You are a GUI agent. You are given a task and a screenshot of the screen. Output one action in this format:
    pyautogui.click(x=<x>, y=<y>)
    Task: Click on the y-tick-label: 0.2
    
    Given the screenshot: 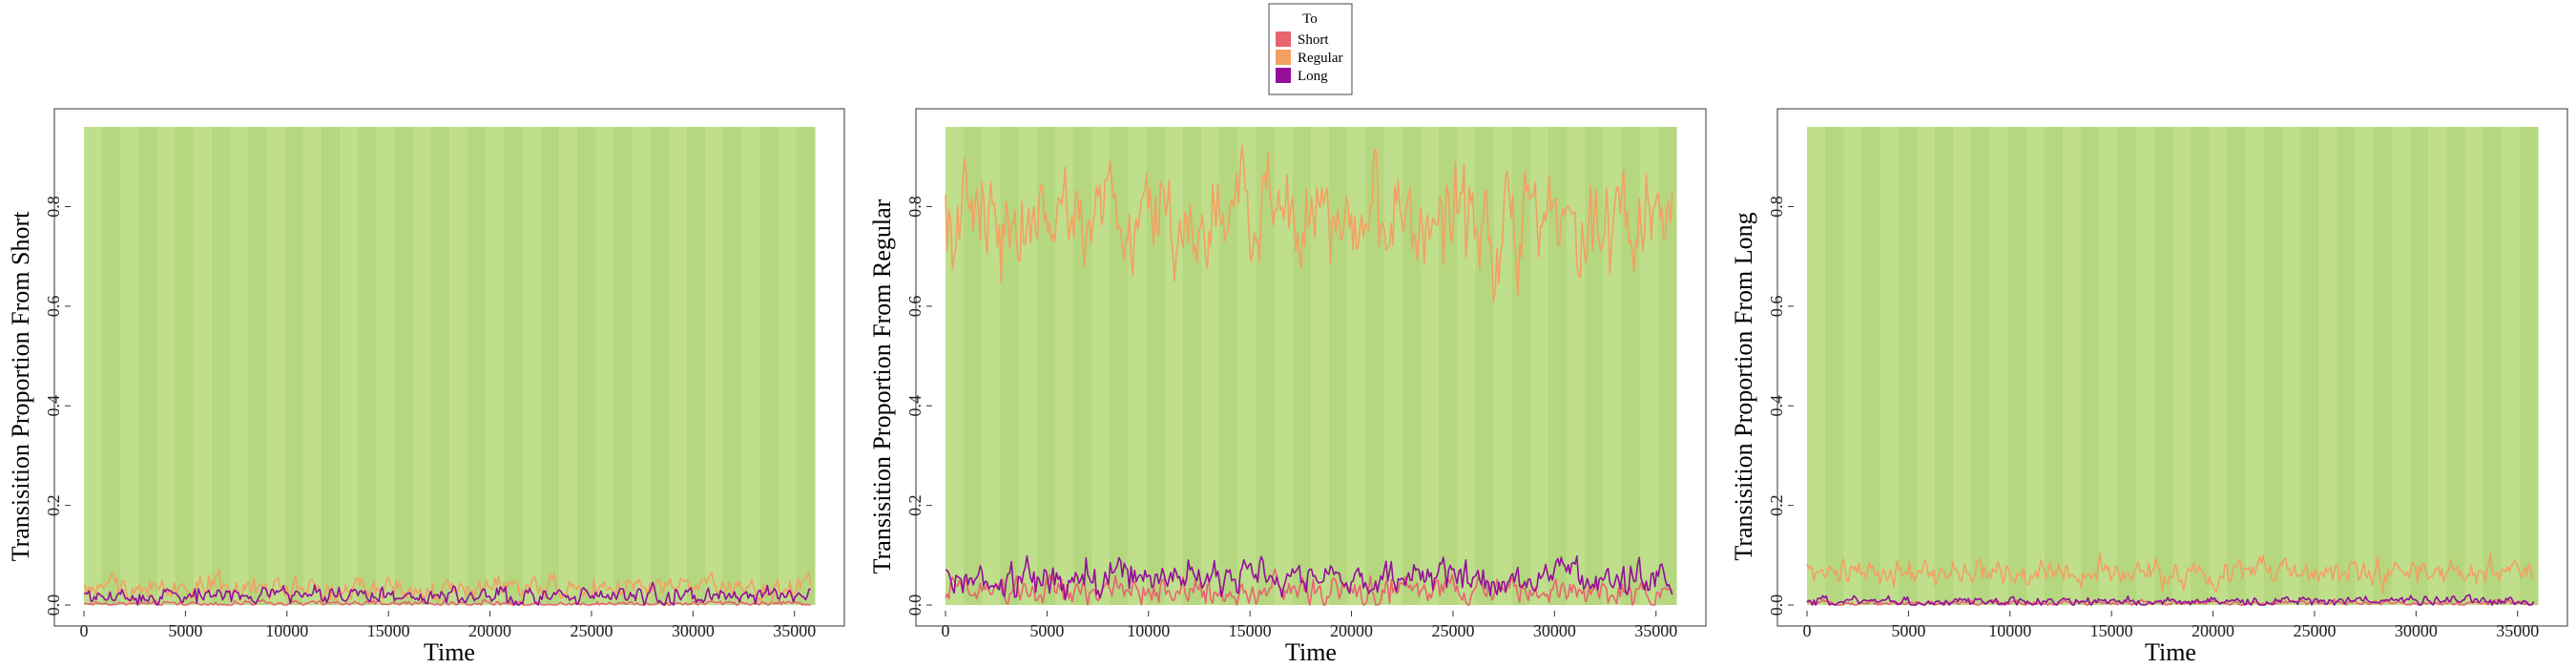 What is the action you would take?
    pyautogui.click(x=1776, y=505)
    